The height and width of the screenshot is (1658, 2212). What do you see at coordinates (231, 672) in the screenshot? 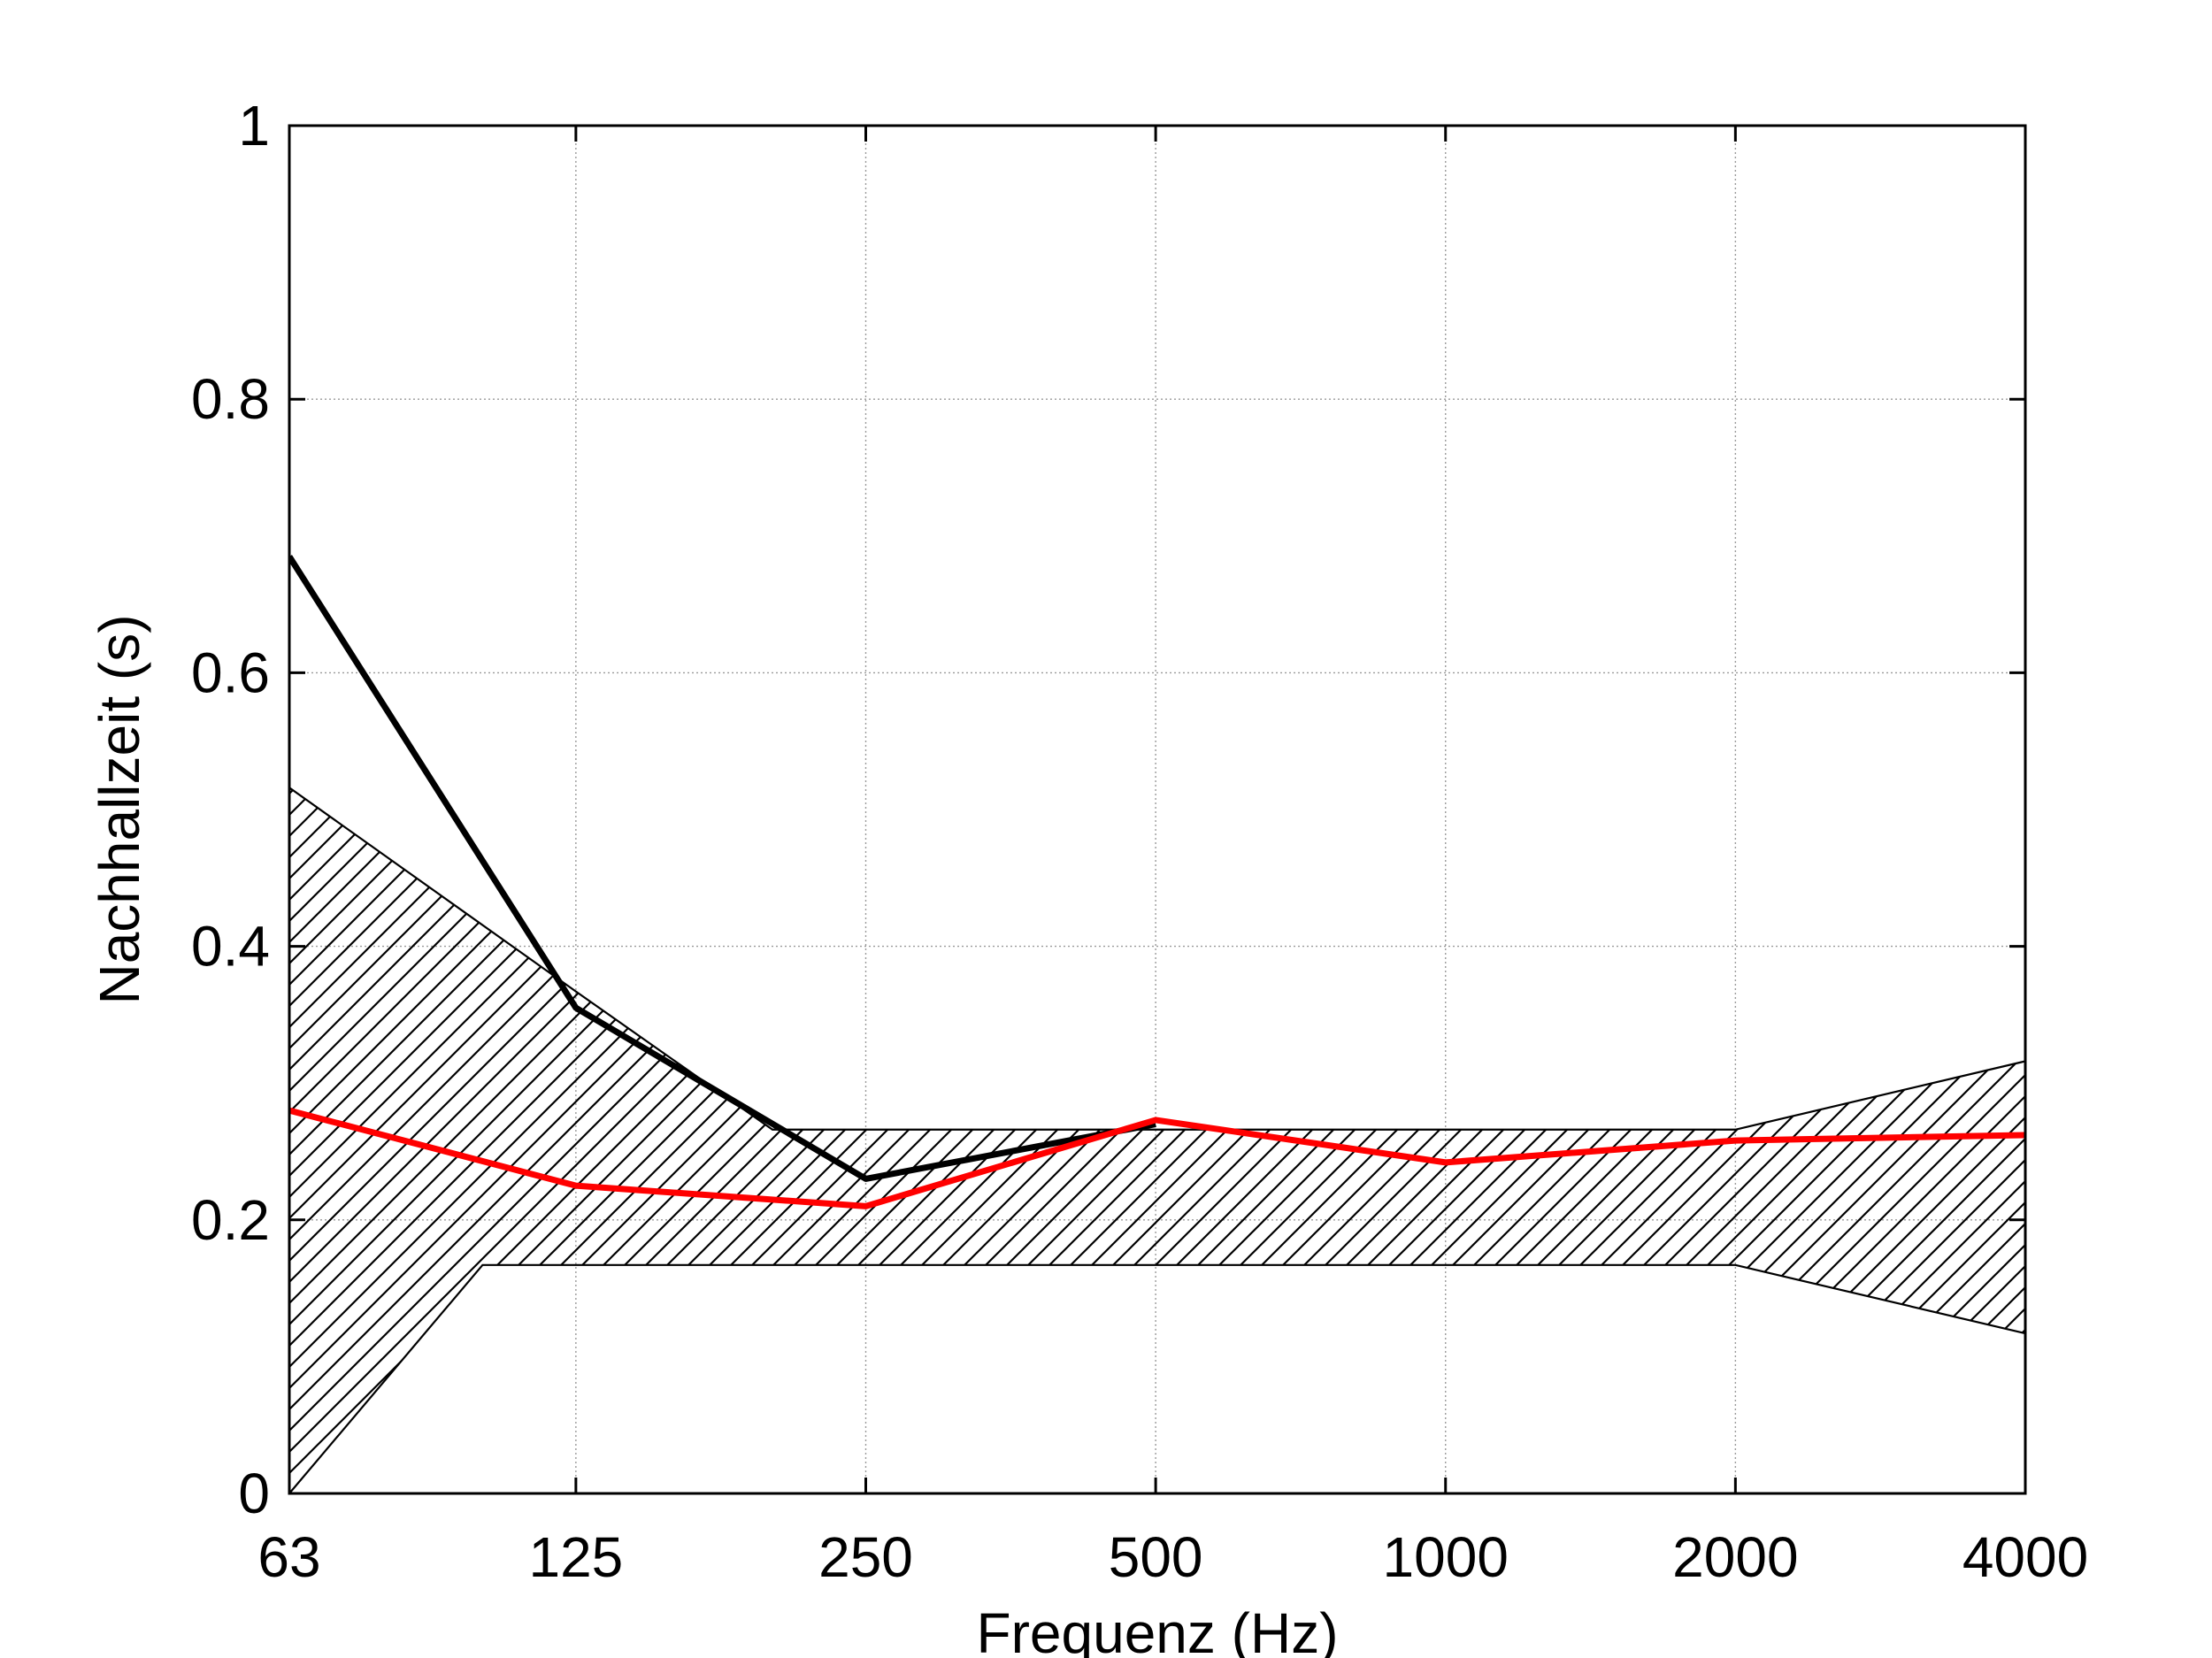
I see `y-tick-label: 0.6` at bounding box center [231, 672].